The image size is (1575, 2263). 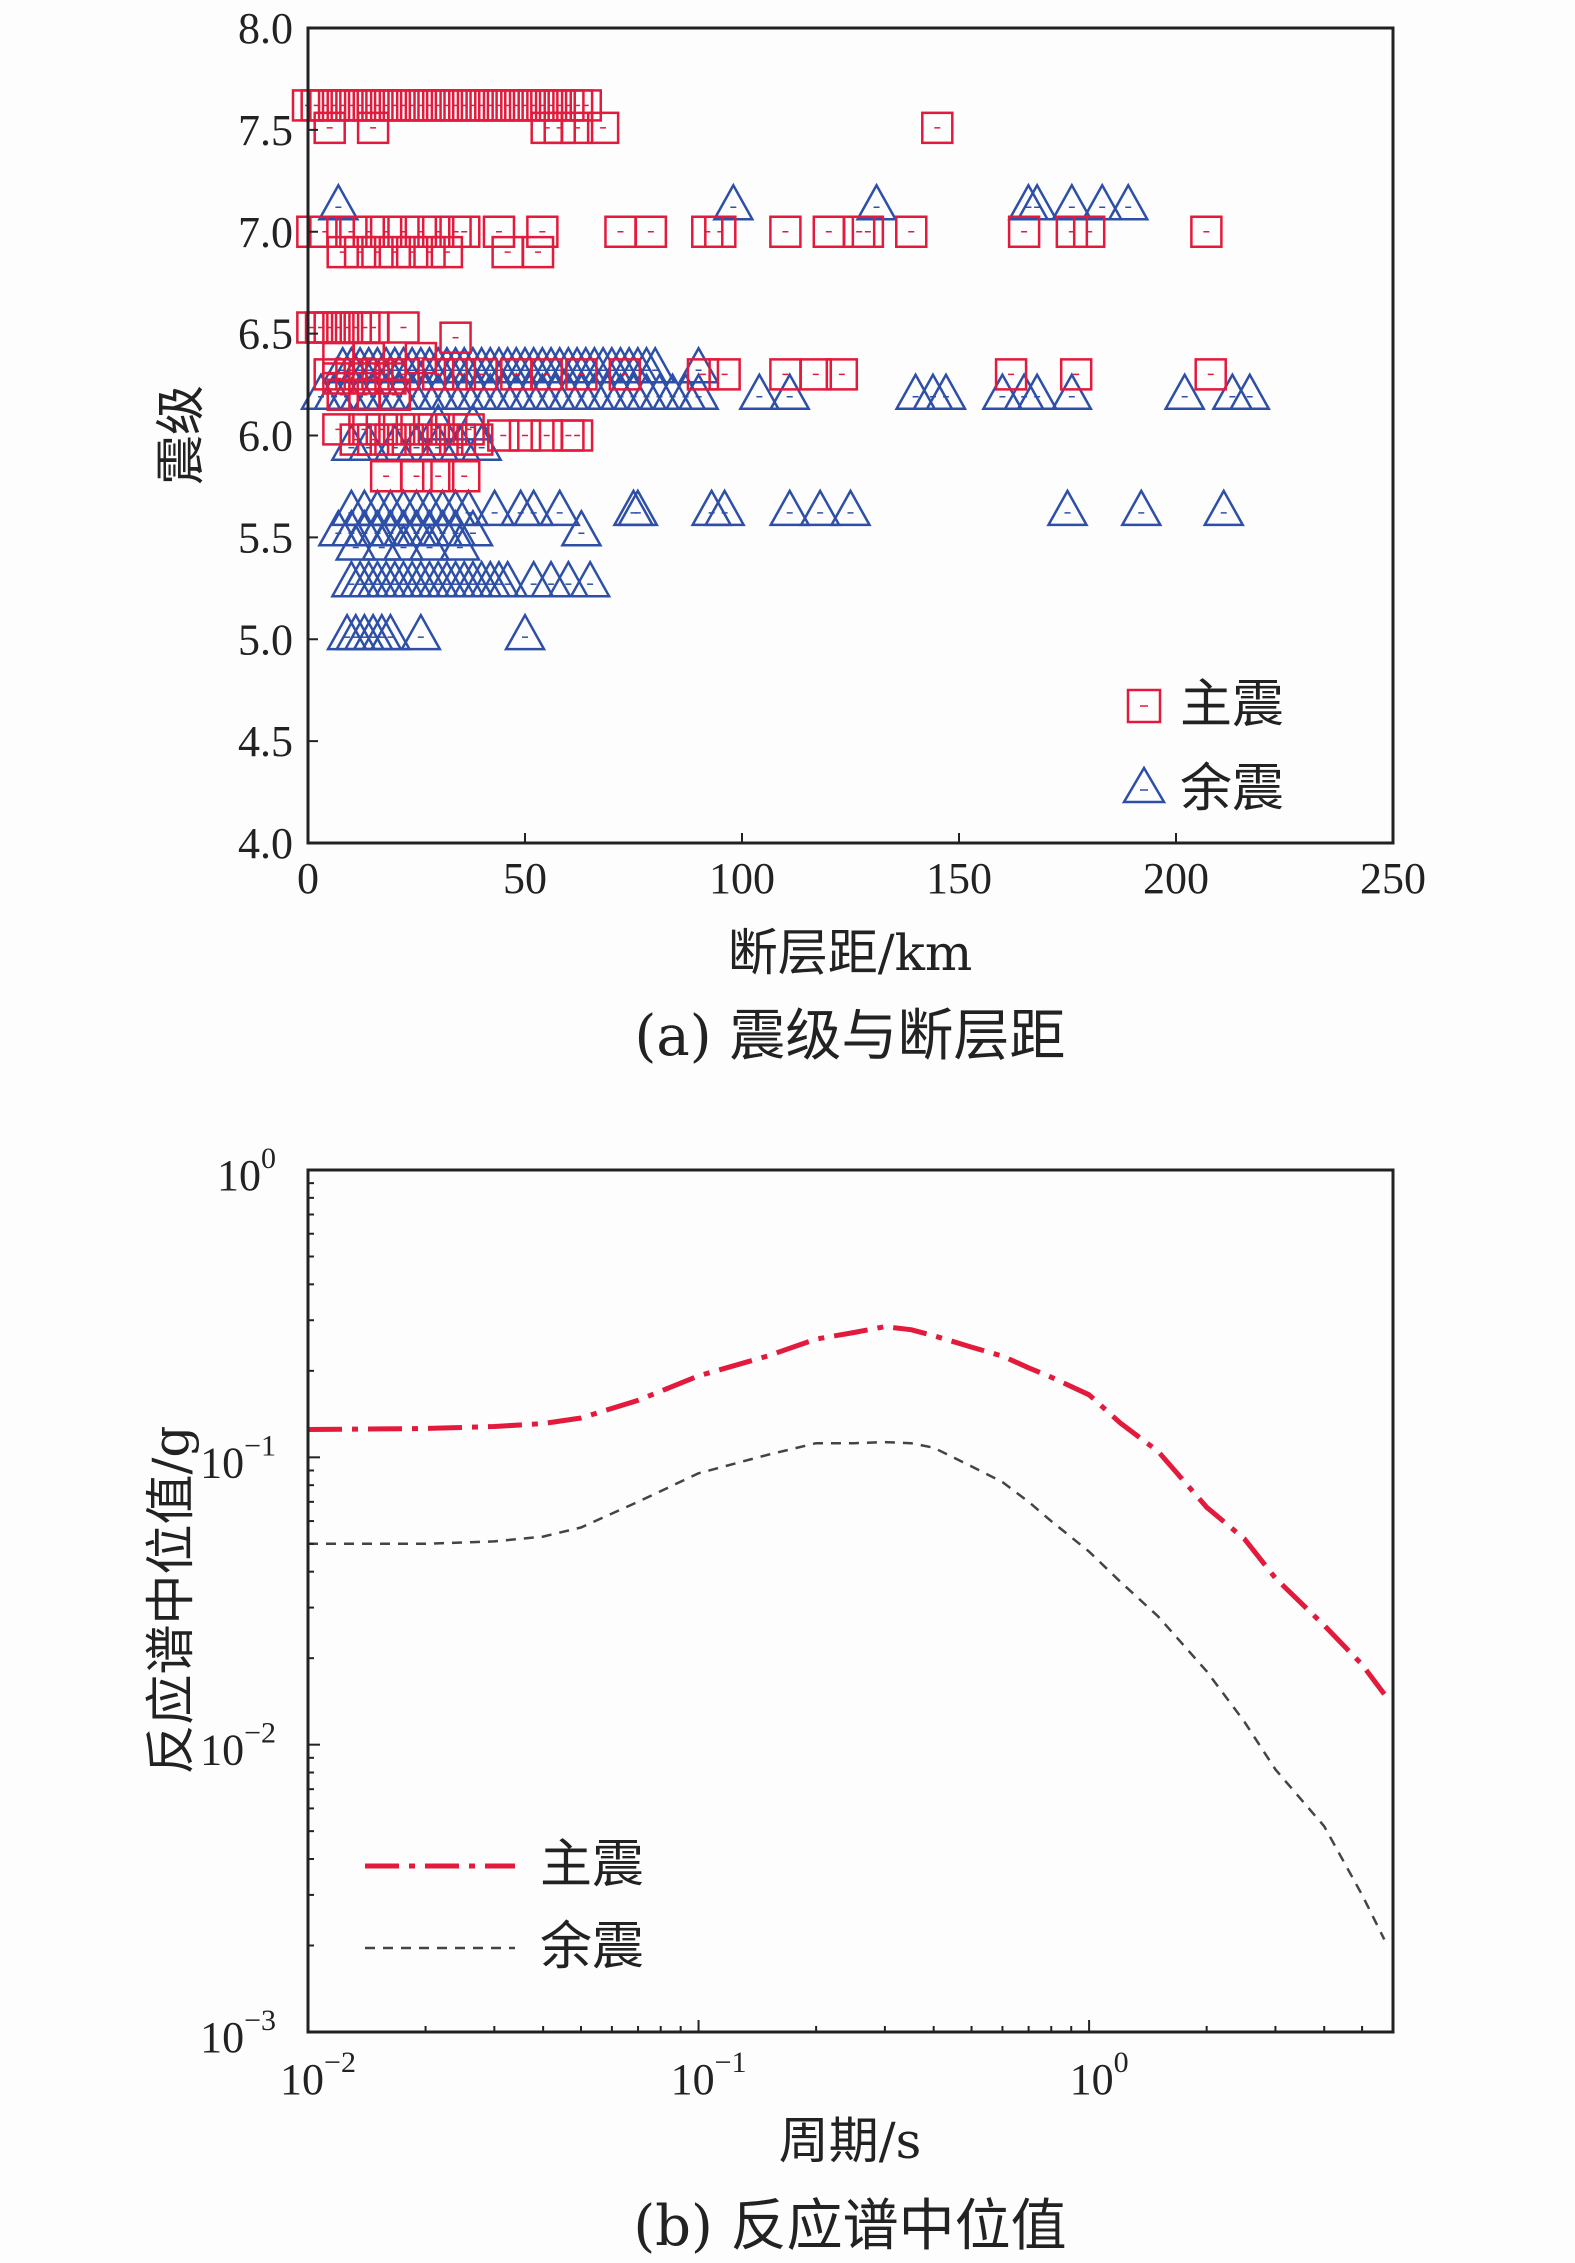 I want to click on legend-aftershock-label: 余震, so click(x=1232, y=789).